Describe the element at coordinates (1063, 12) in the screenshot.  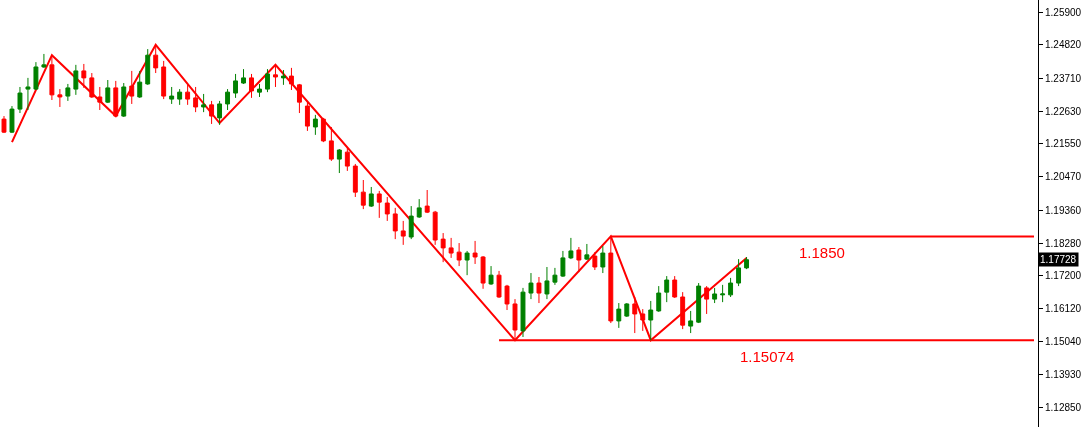
I see `y-tick-label: 1.25900` at that location.